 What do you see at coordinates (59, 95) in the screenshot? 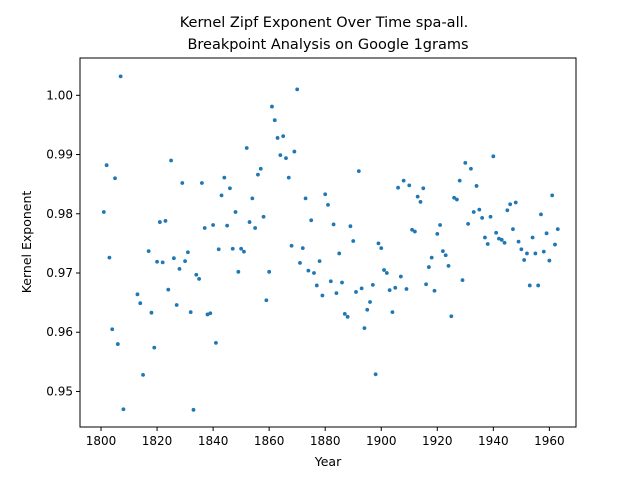
I see `y-tick-label: 1.00` at bounding box center [59, 95].